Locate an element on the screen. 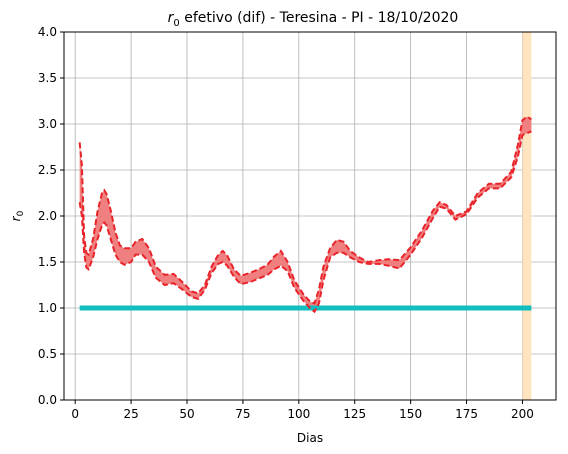  chart-title-sub: 0 is located at coordinates (176, 23).